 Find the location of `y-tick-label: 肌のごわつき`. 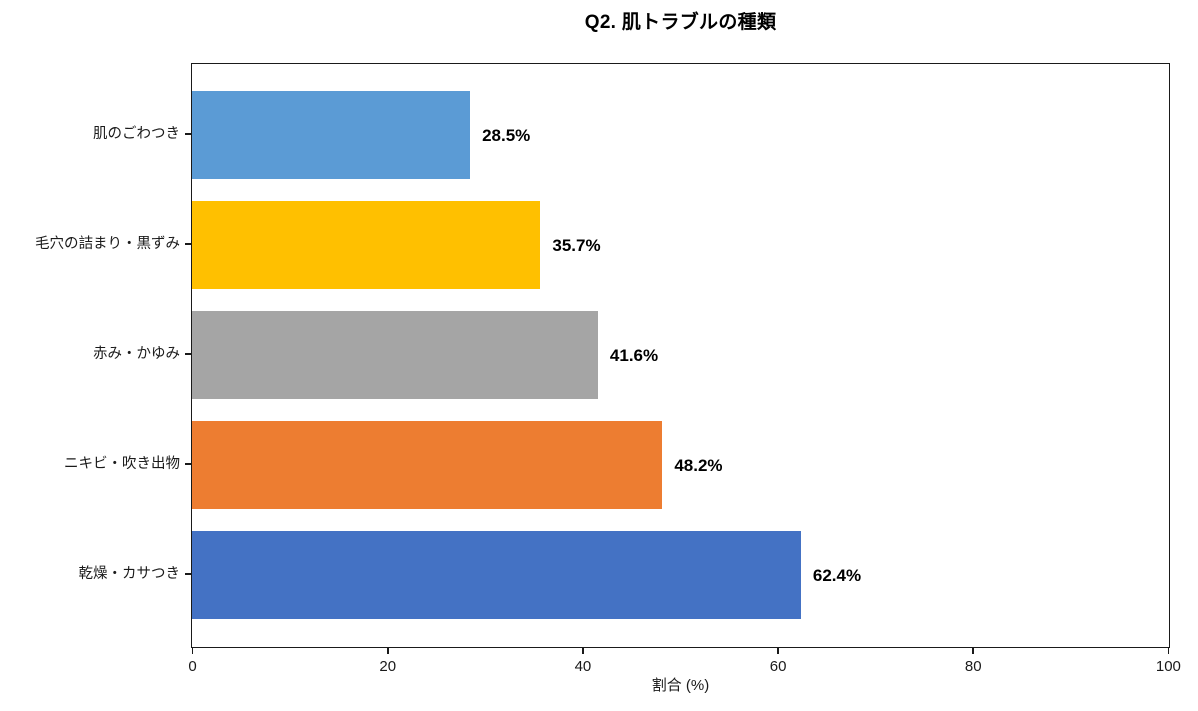

y-tick-label: 肌のごわつき is located at coordinates (136, 134).